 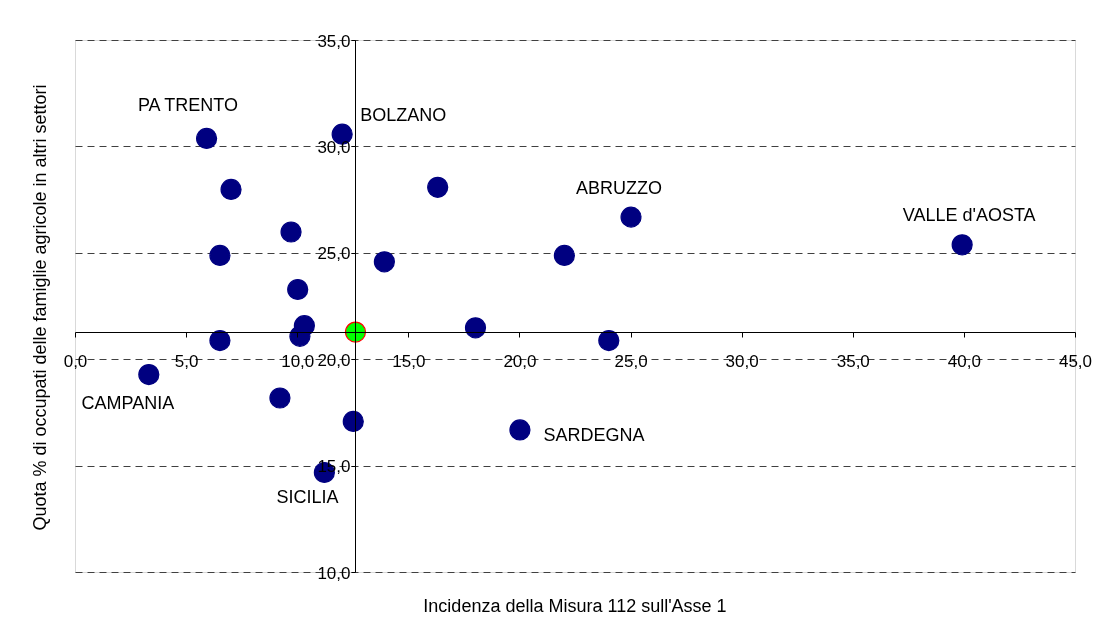 I want to click on y-tick-label: 30,0, so click(x=334, y=147).